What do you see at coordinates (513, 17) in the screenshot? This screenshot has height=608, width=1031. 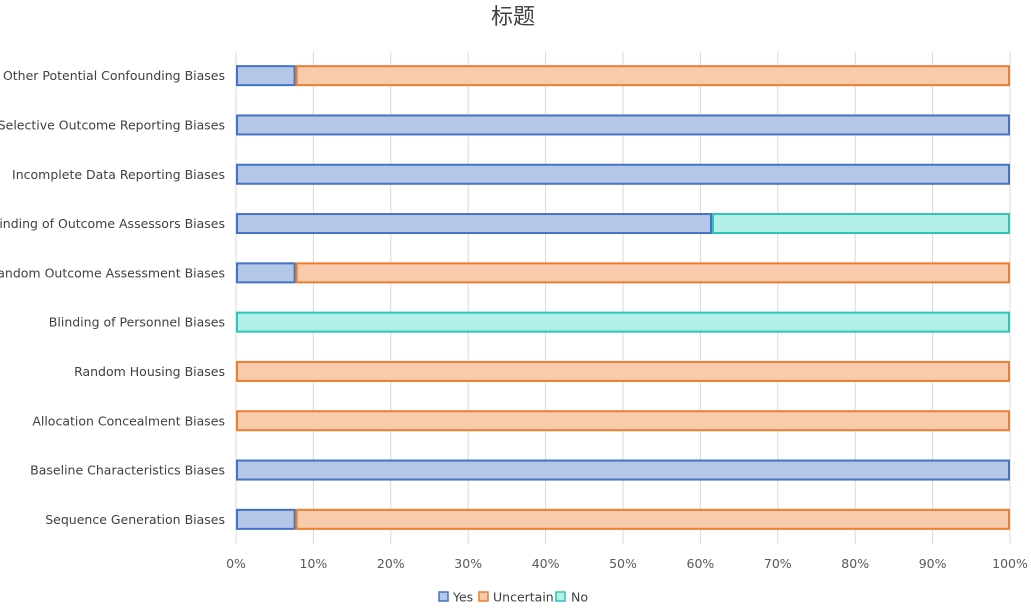 I see `chart-title: 标题` at bounding box center [513, 17].